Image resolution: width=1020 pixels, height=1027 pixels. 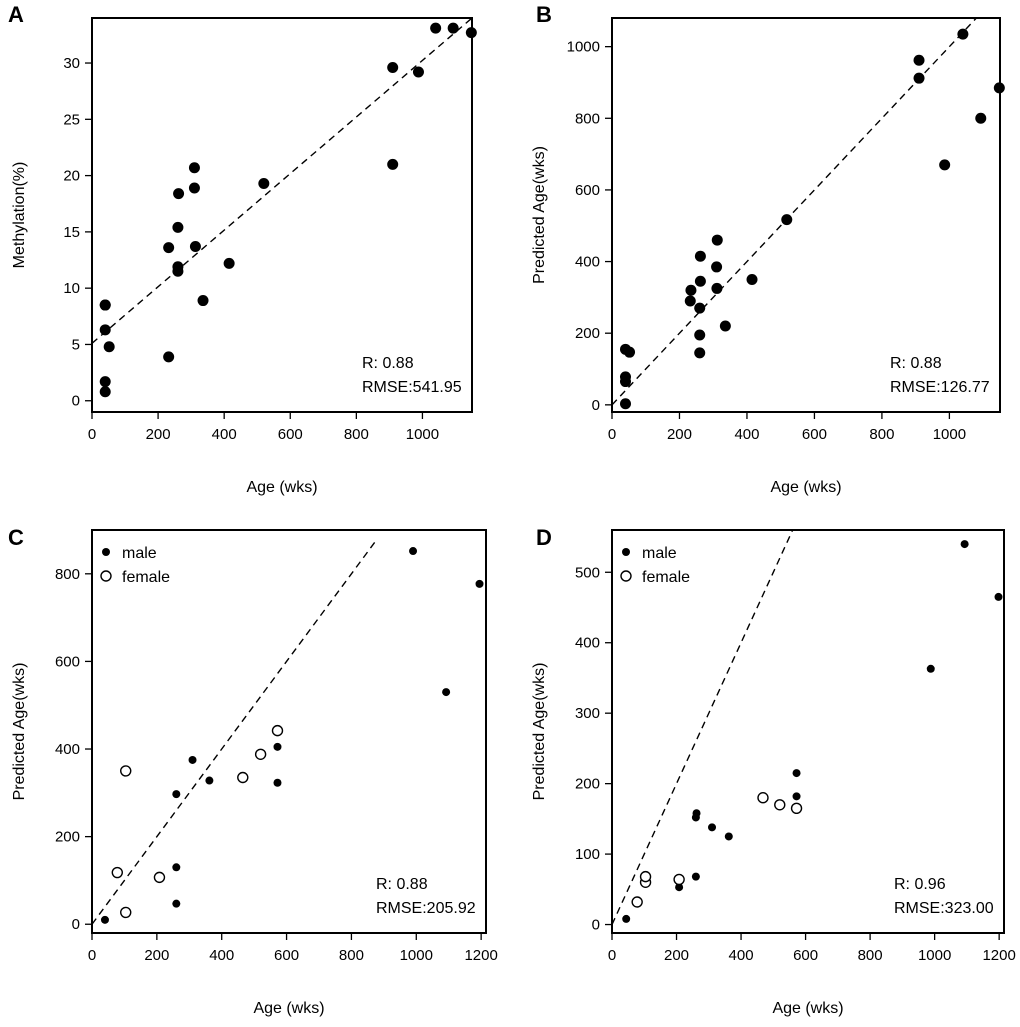 What do you see at coordinates (583, 47) in the screenshot?
I see `y-tick-label: 1000` at bounding box center [583, 47].